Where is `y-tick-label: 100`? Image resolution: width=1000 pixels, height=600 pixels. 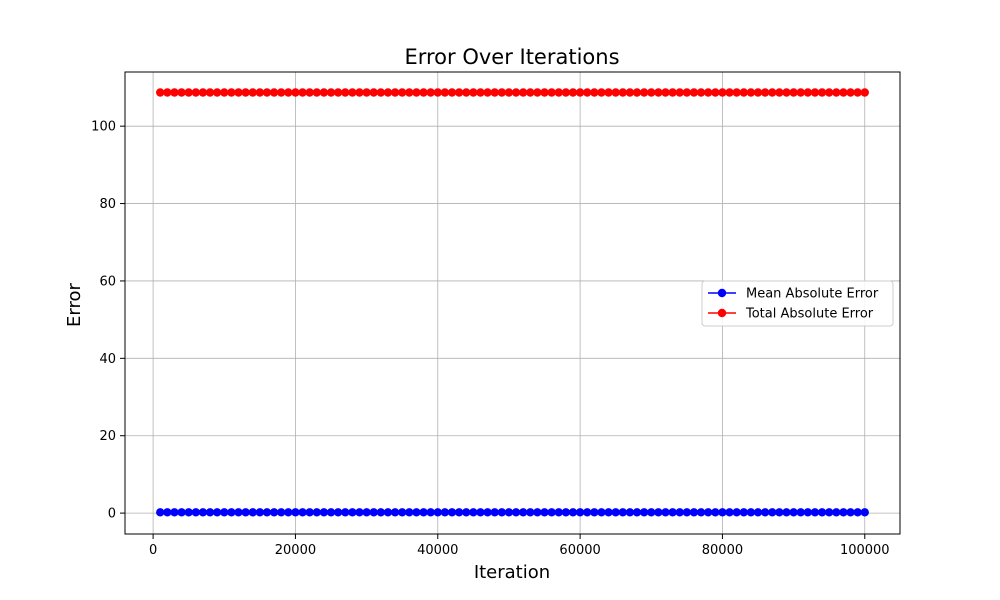
y-tick-label: 100 is located at coordinates (103, 127).